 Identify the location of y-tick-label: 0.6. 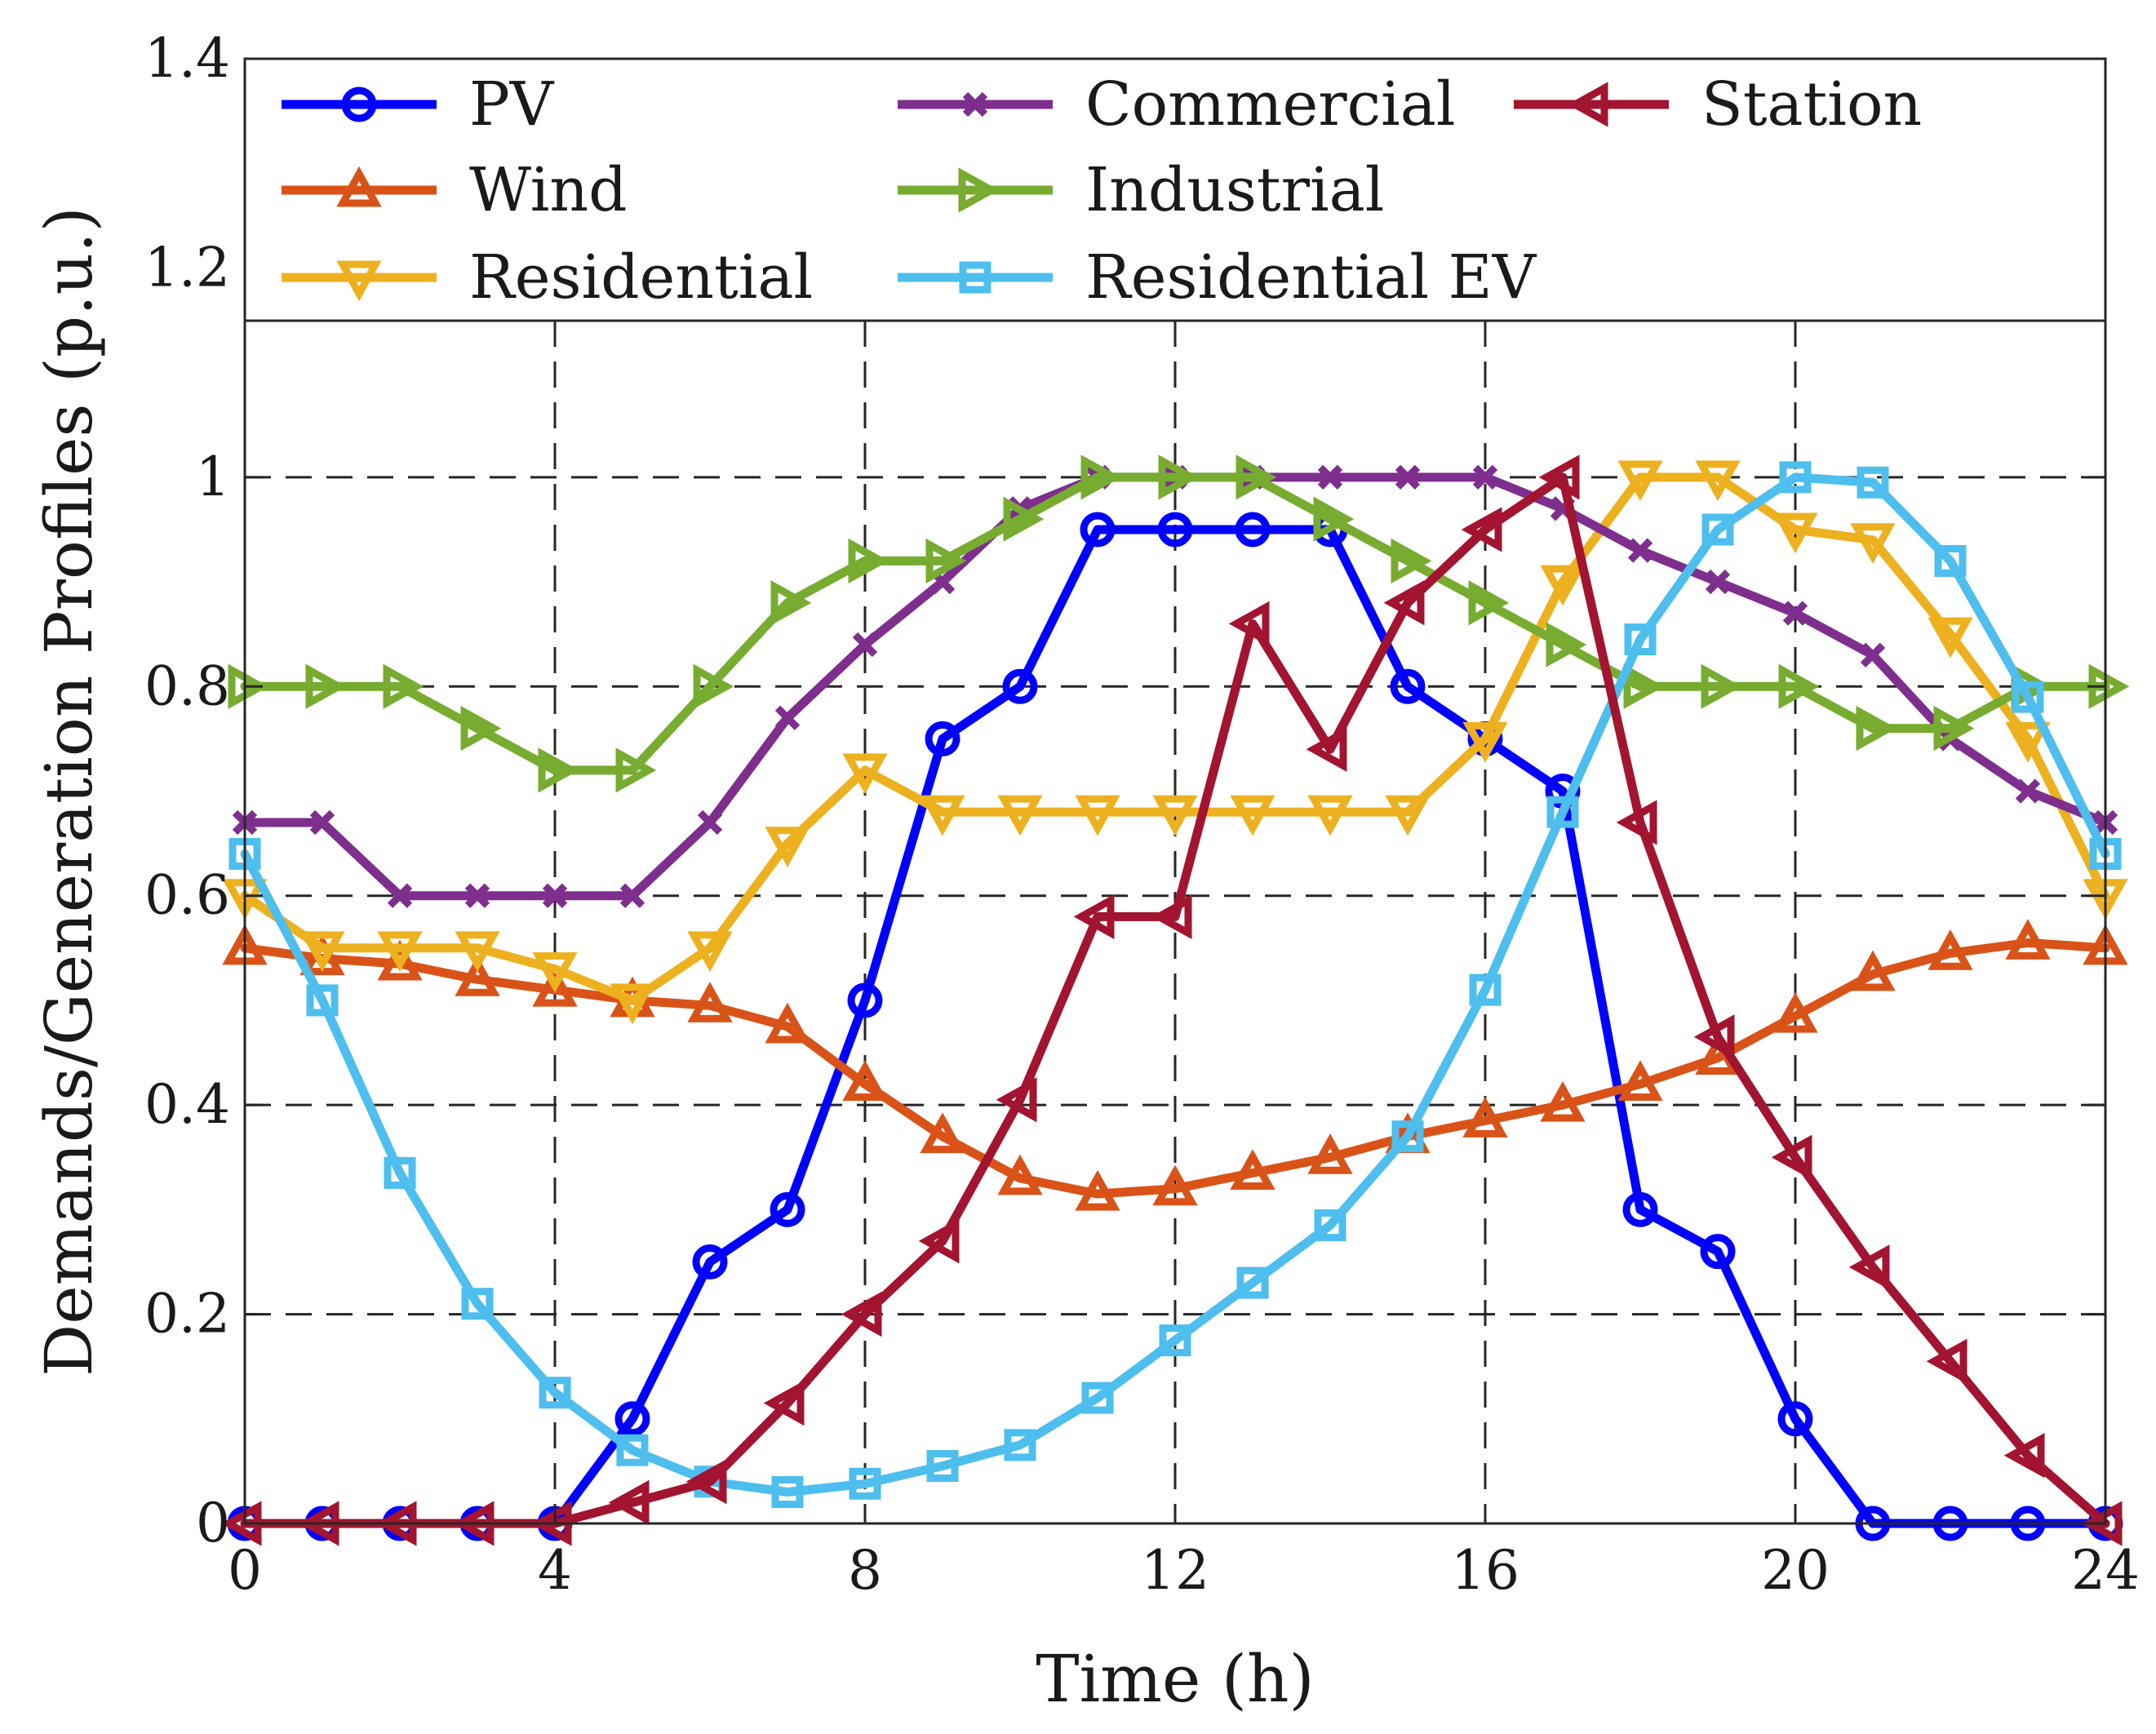
(187, 895).